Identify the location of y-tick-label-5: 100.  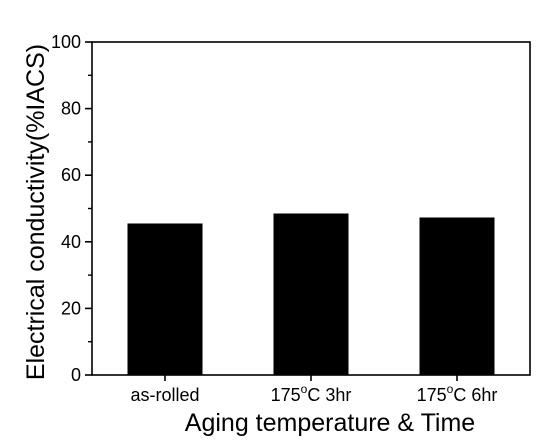
(66, 42).